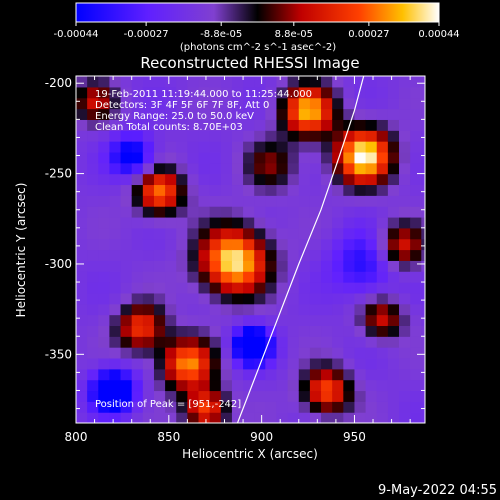  I want to click on y-tick-label: -300, so click(58, 264).